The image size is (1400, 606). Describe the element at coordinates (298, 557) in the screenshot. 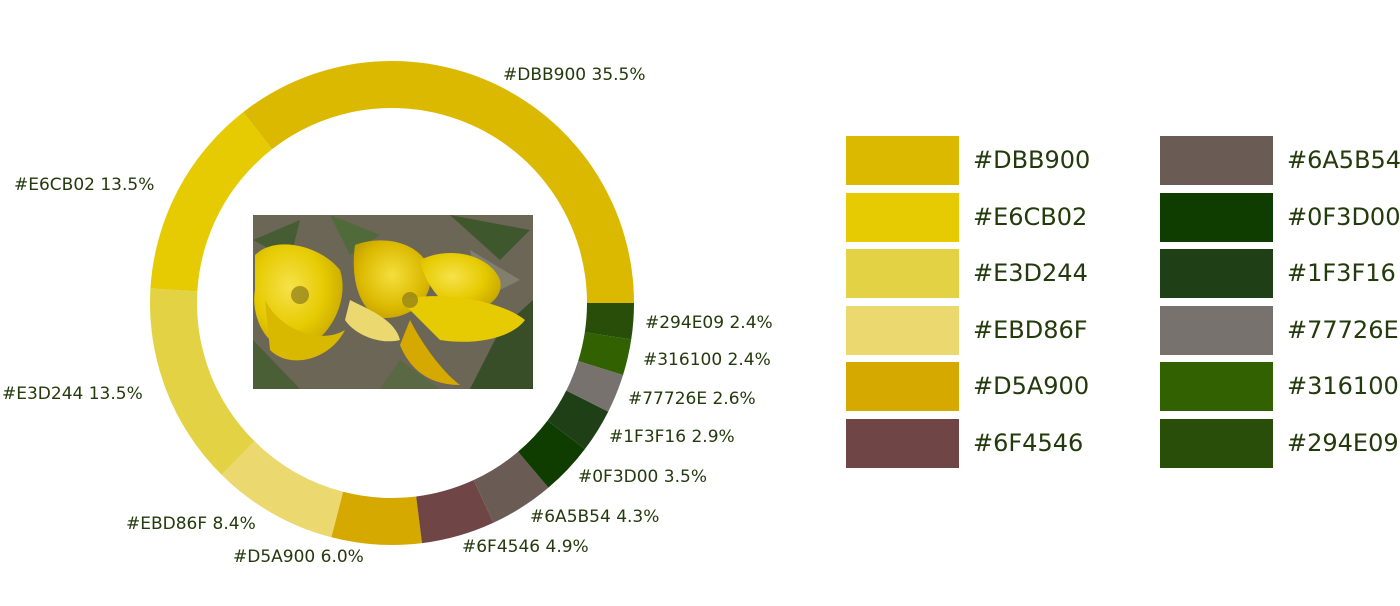

I see `slice-label: #D5A900 6.0%` at that location.